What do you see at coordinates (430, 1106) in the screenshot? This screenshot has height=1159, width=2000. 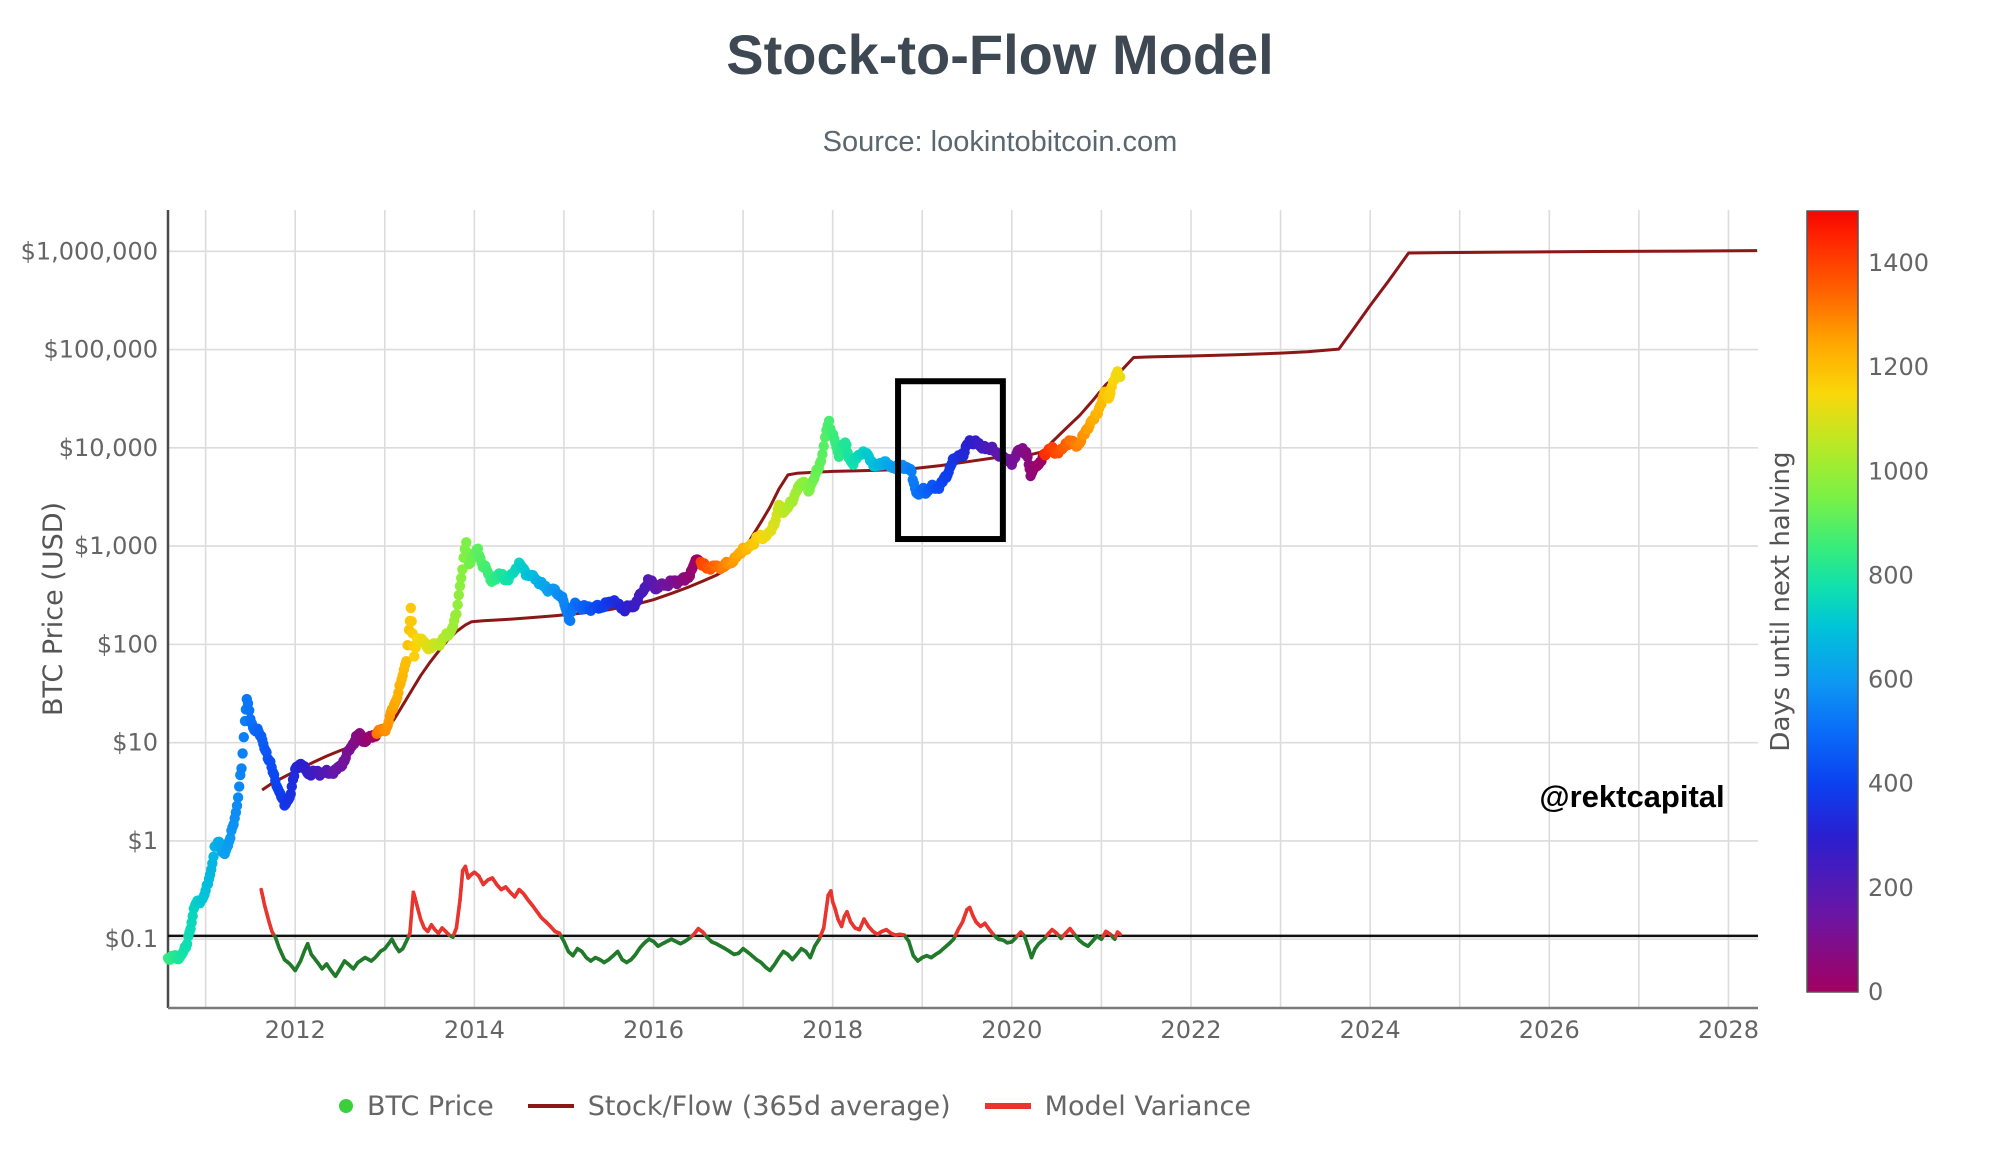 I see `legend-label-btc-price: BTC Price` at bounding box center [430, 1106].